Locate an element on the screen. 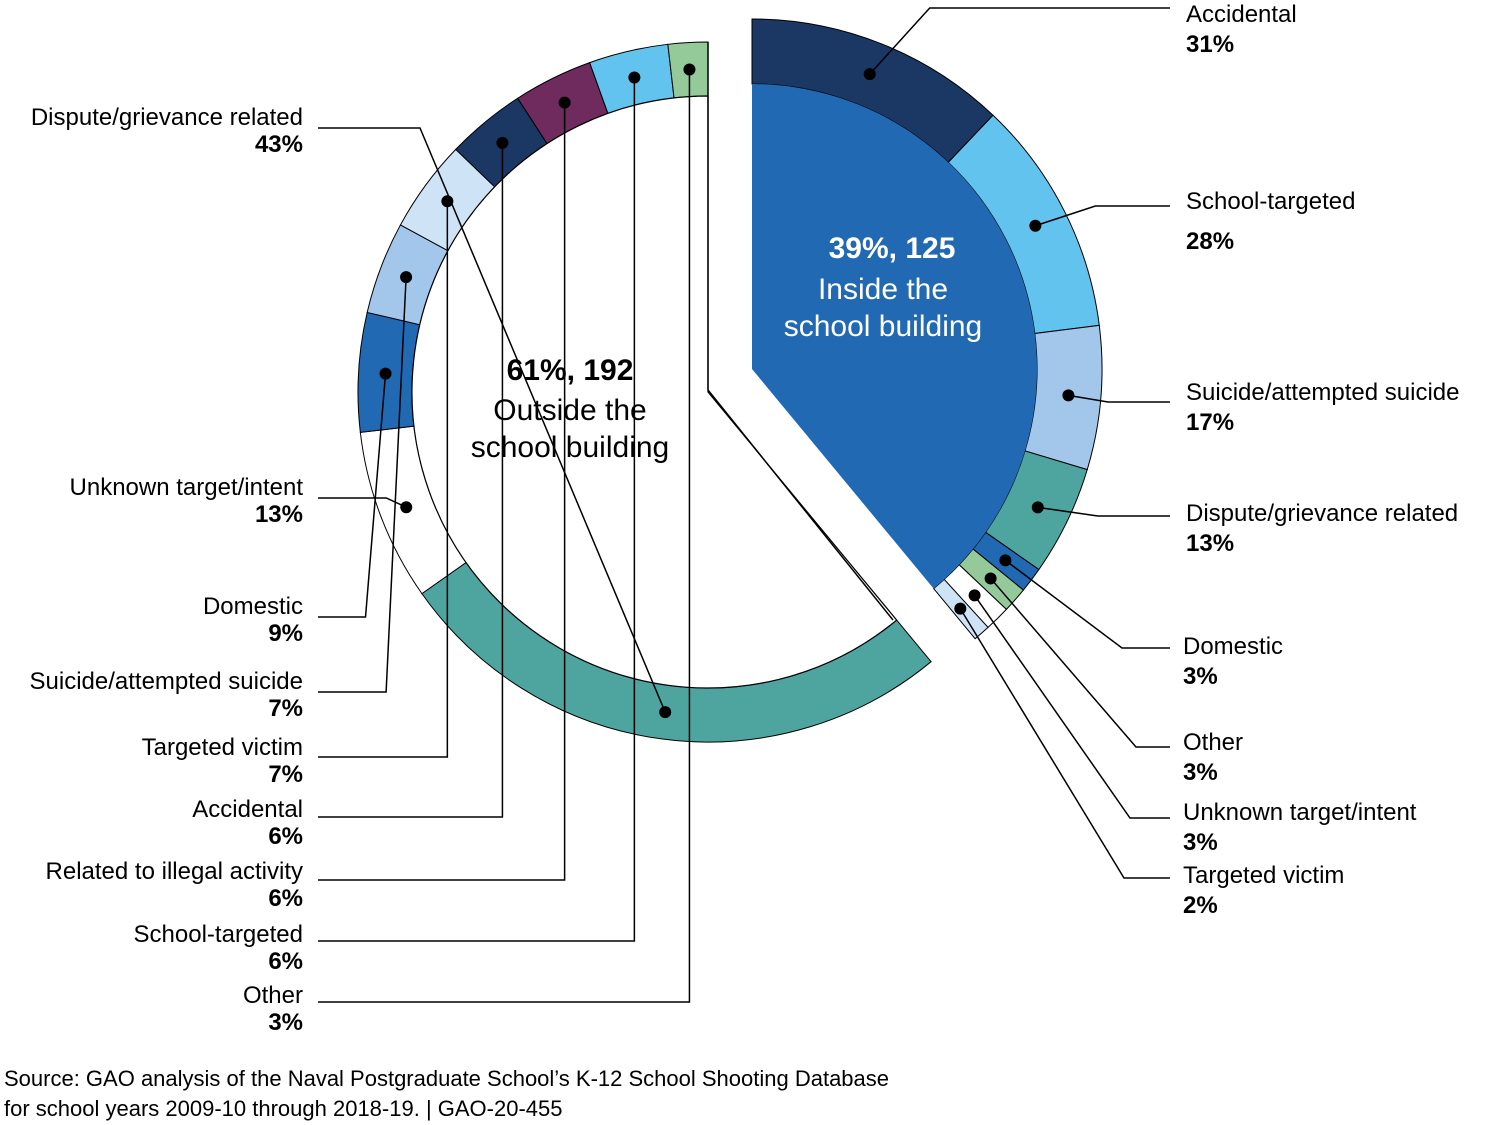  inside-pct-school-targeted: 28% is located at coordinates (1210, 241).